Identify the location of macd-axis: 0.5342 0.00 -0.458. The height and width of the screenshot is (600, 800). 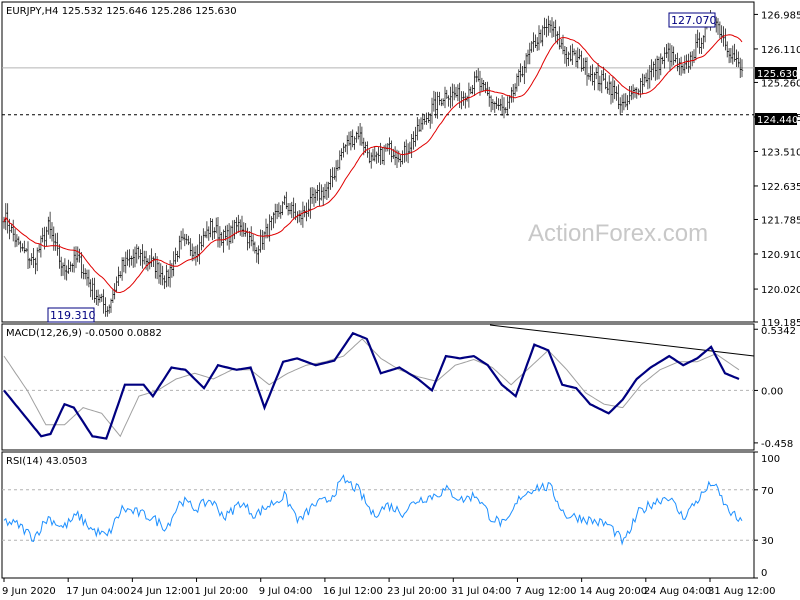
(775, 388).